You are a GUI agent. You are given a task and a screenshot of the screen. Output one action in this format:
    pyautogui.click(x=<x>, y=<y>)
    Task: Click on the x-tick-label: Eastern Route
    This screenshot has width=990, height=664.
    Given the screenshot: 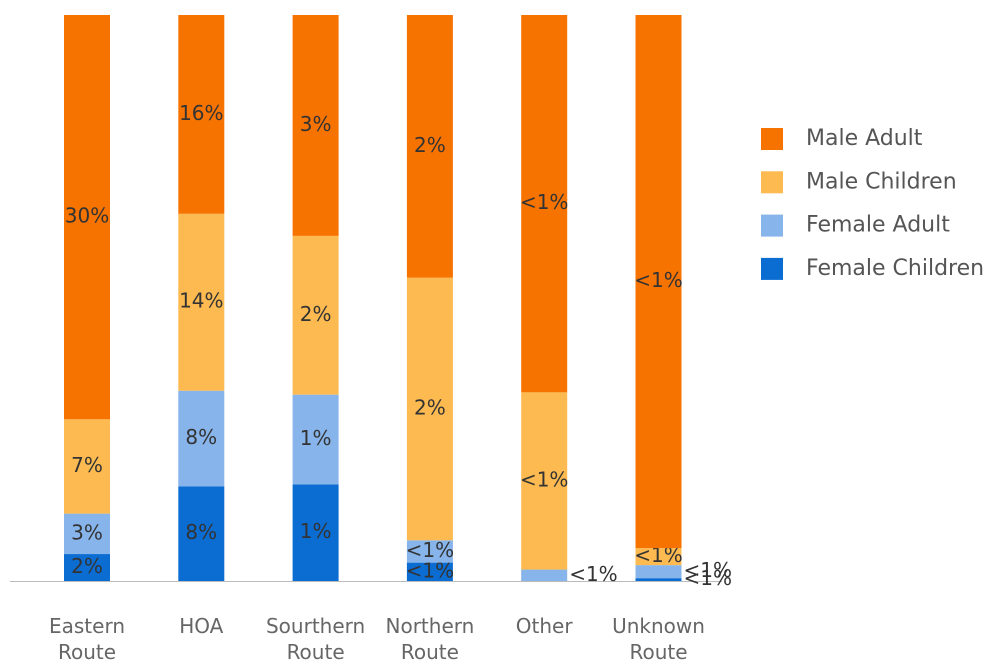 What is the action you would take?
    pyautogui.click(x=87, y=639)
    